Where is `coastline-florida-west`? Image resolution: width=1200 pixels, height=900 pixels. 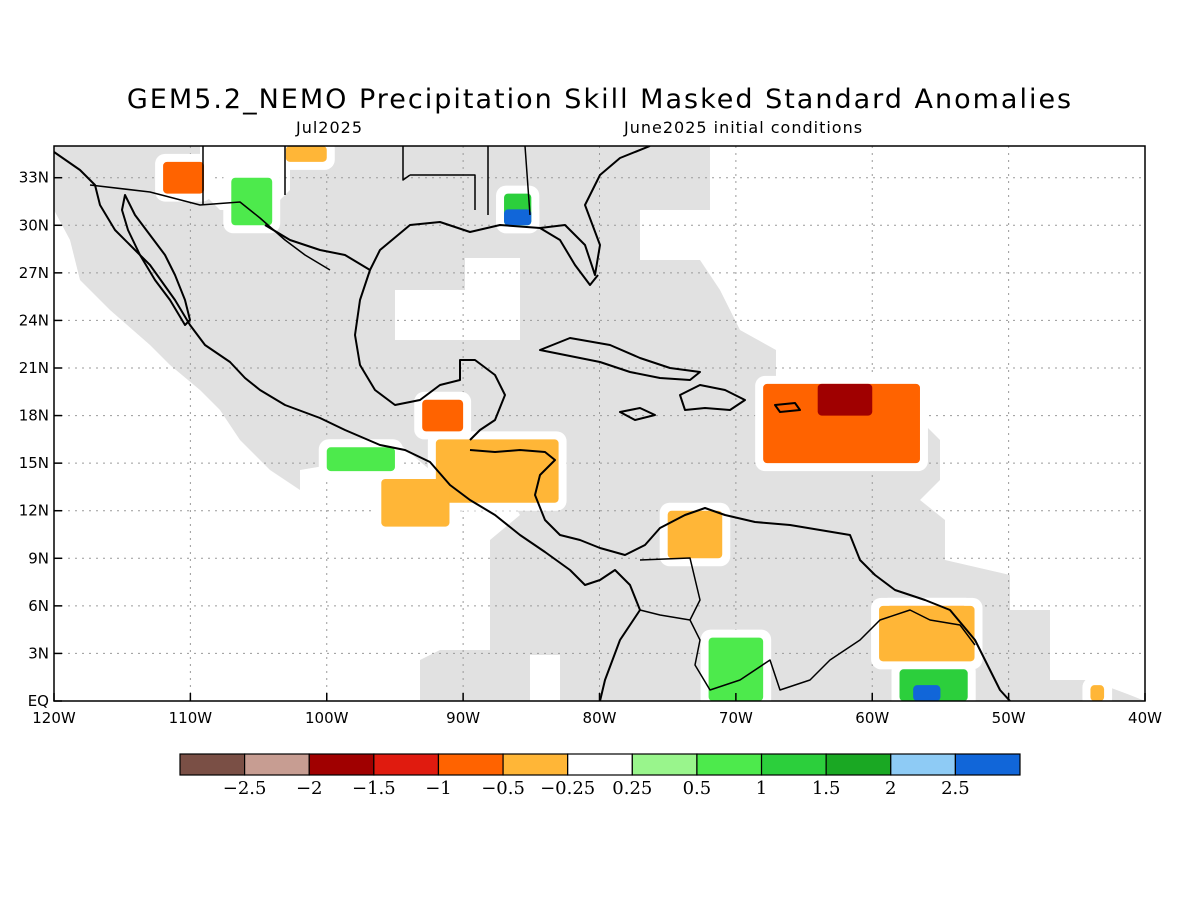 coastline-florida-west is located at coordinates (569, 256).